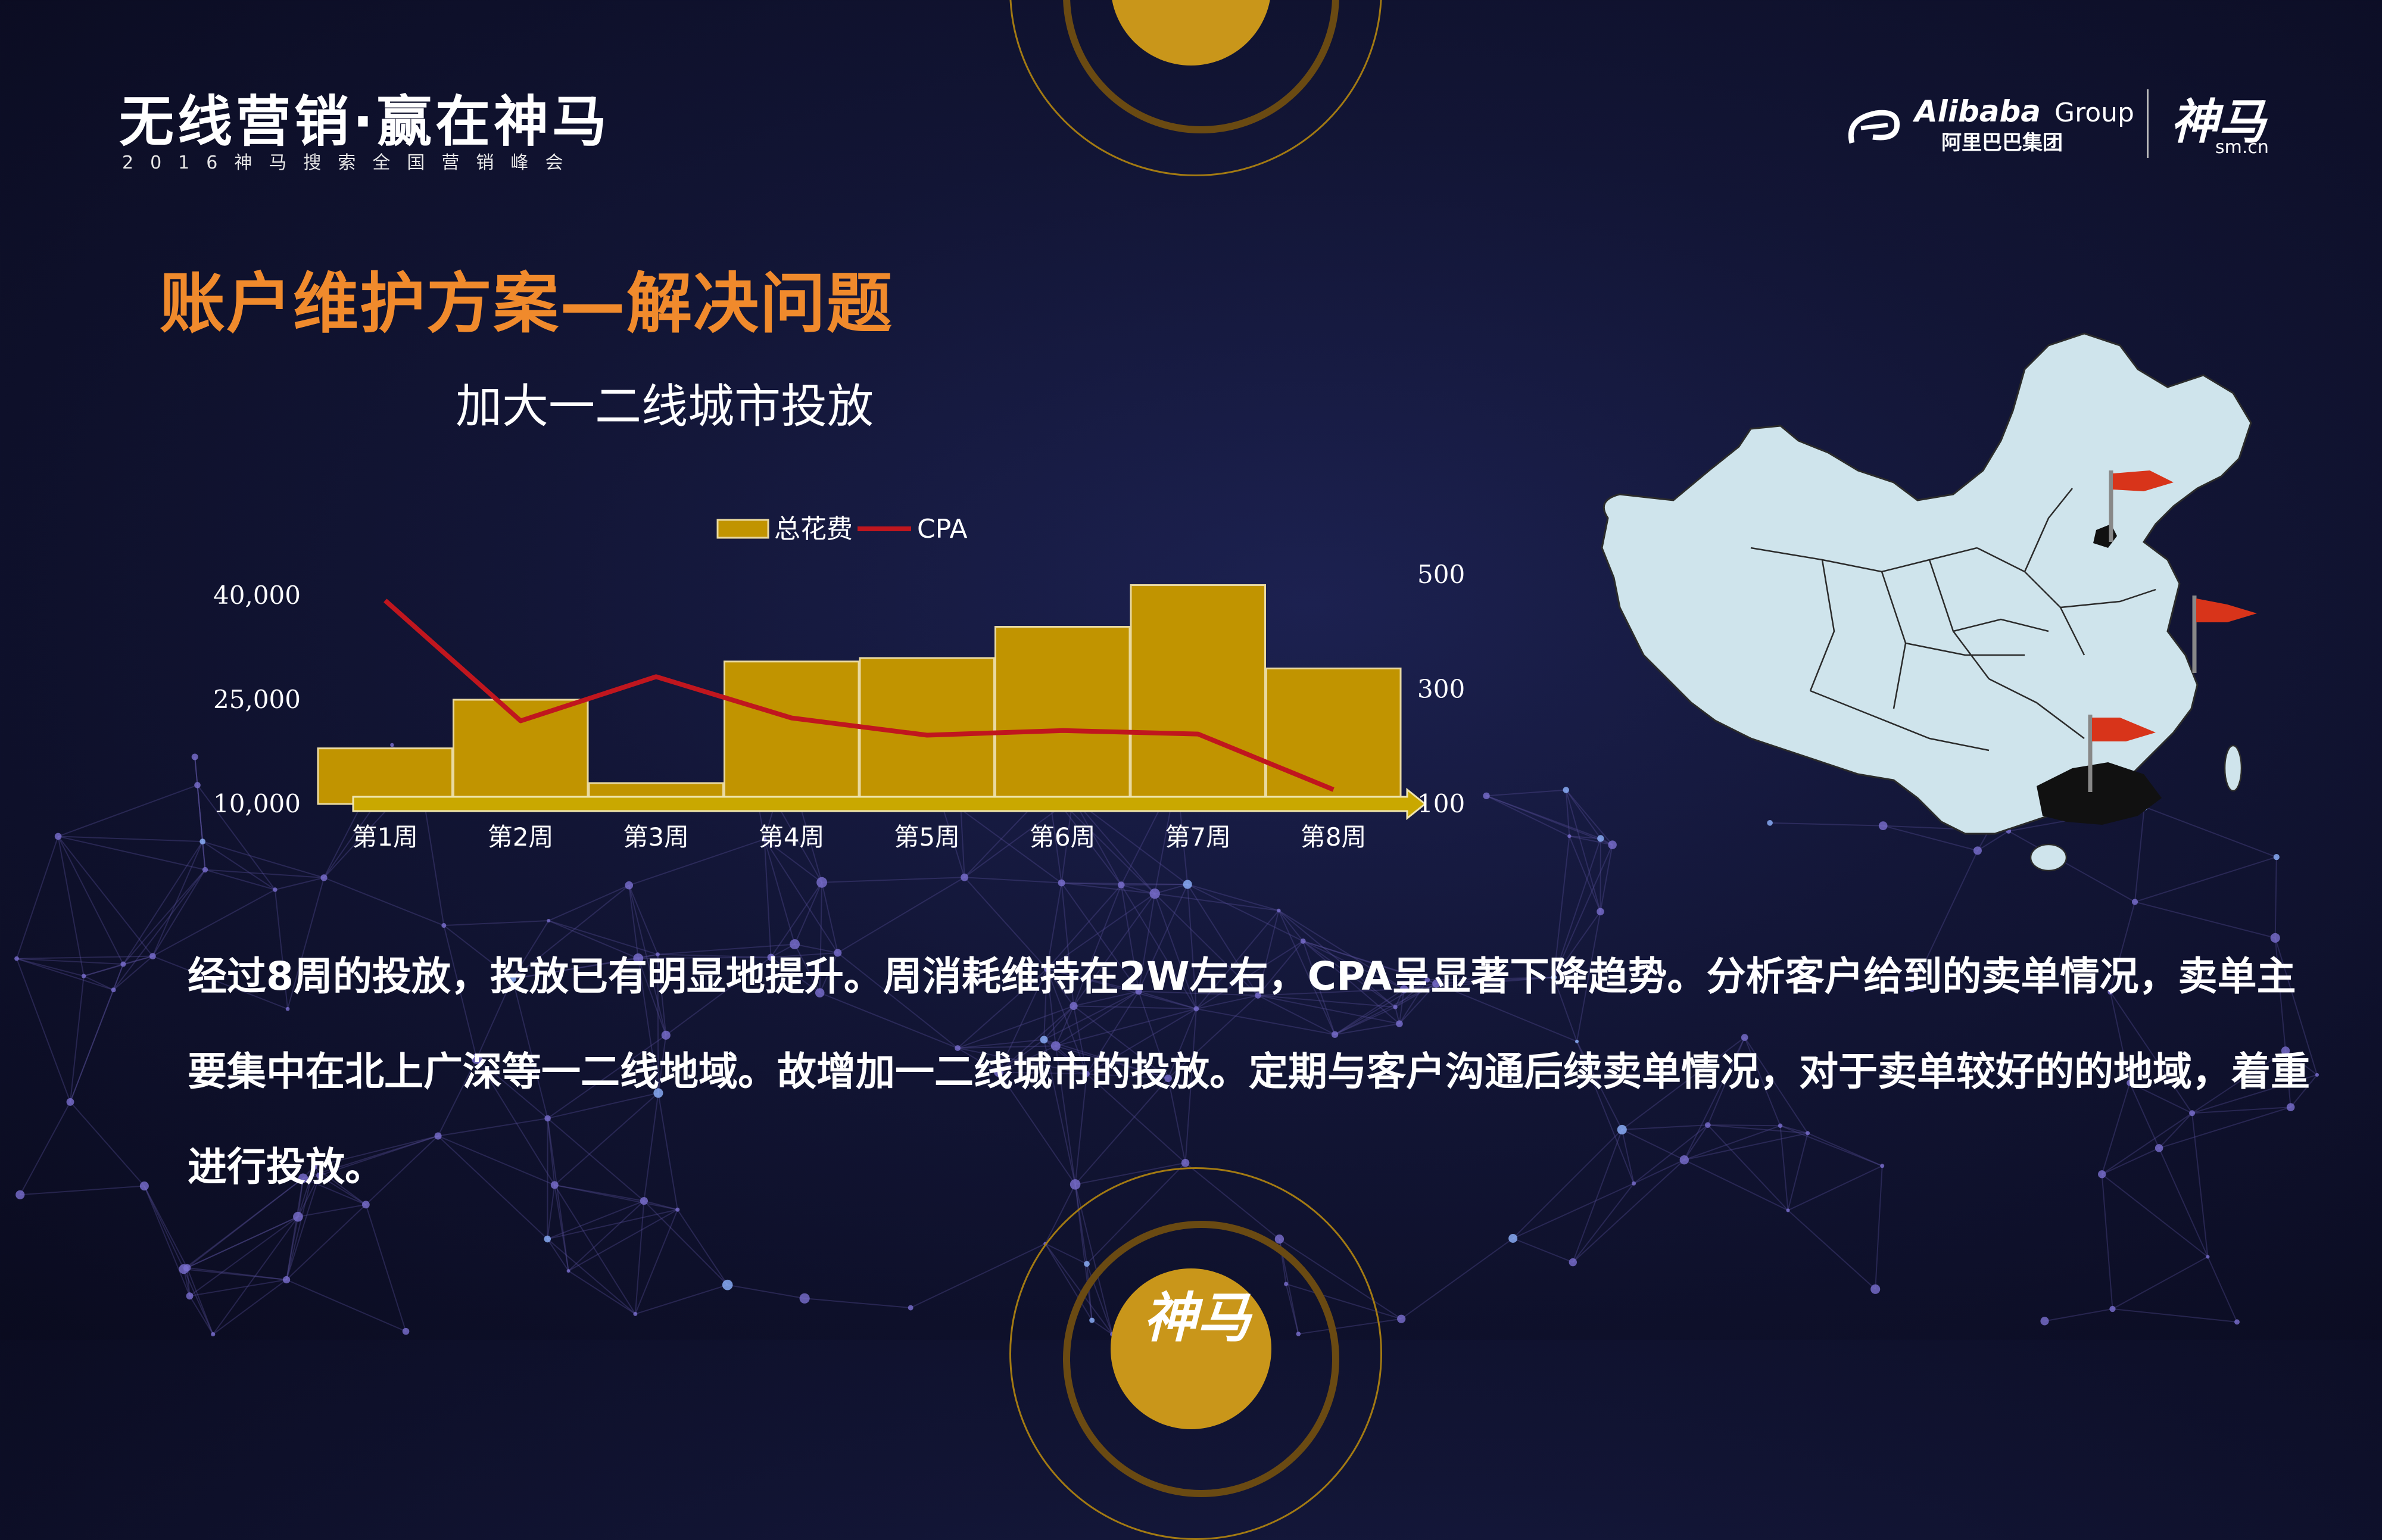 The height and width of the screenshot is (1540, 2382). What do you see at coordinates (385, 837) in the screenshot?
I see `x-tick-label: 第1周` at bounding box center [385, 837].